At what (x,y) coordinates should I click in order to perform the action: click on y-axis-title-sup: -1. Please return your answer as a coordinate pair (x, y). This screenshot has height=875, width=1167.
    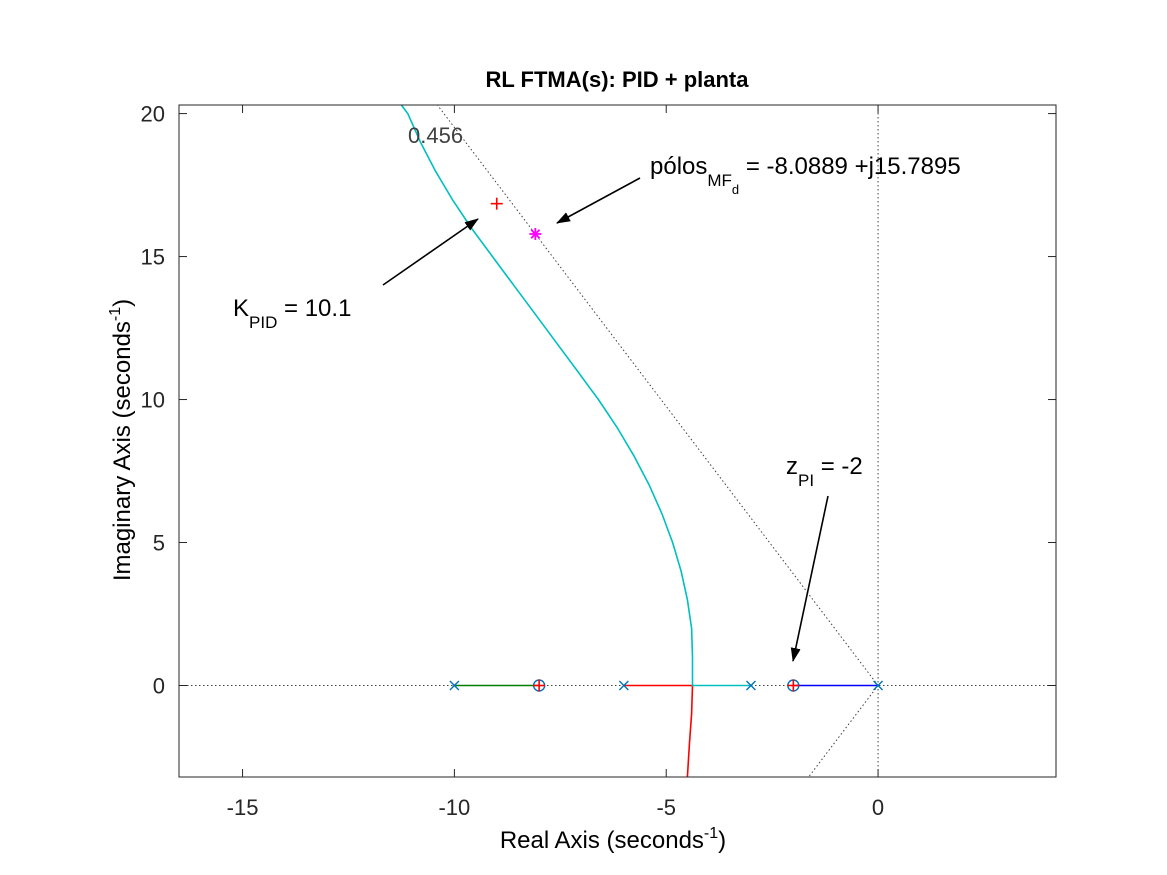
    Looking at the image, I should click on (115, 314).